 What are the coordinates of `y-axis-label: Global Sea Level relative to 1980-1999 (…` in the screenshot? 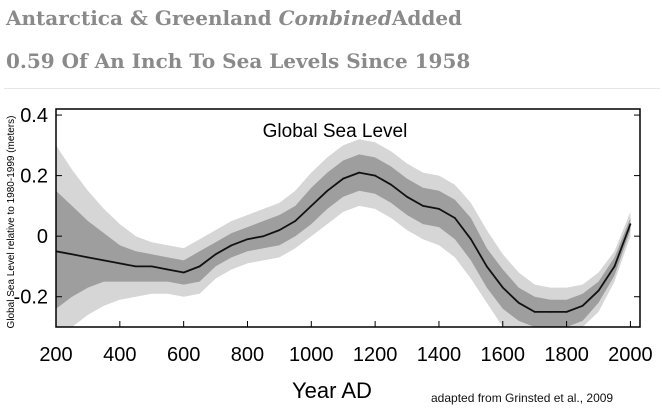 It's located at (11, 222).